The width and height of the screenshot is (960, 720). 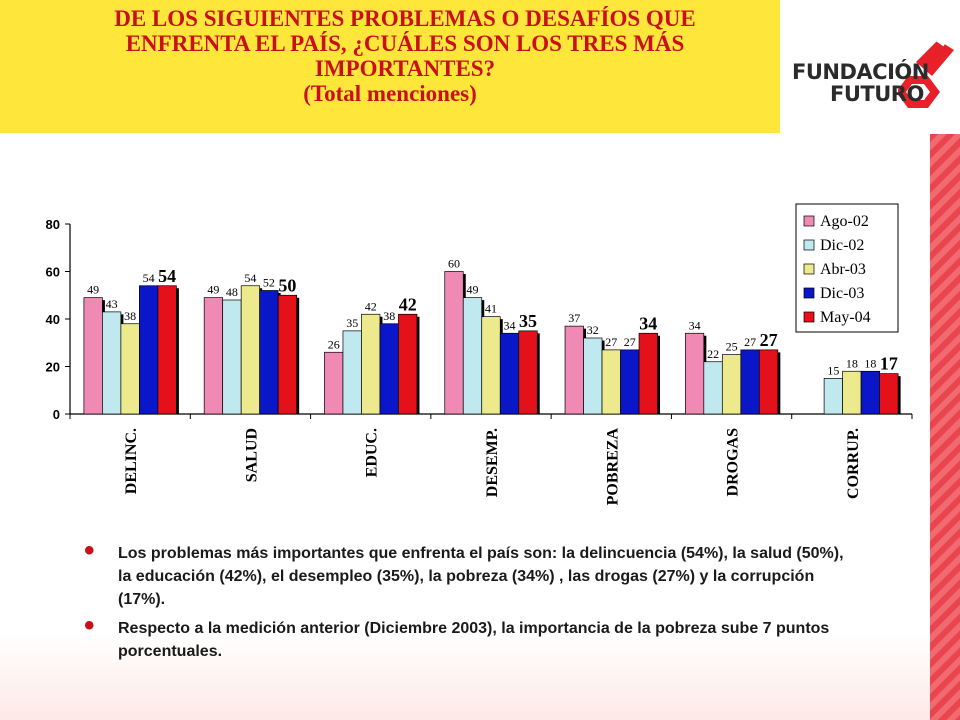 I want to click on category-label: DESEMP., so click(x=492, y=462).